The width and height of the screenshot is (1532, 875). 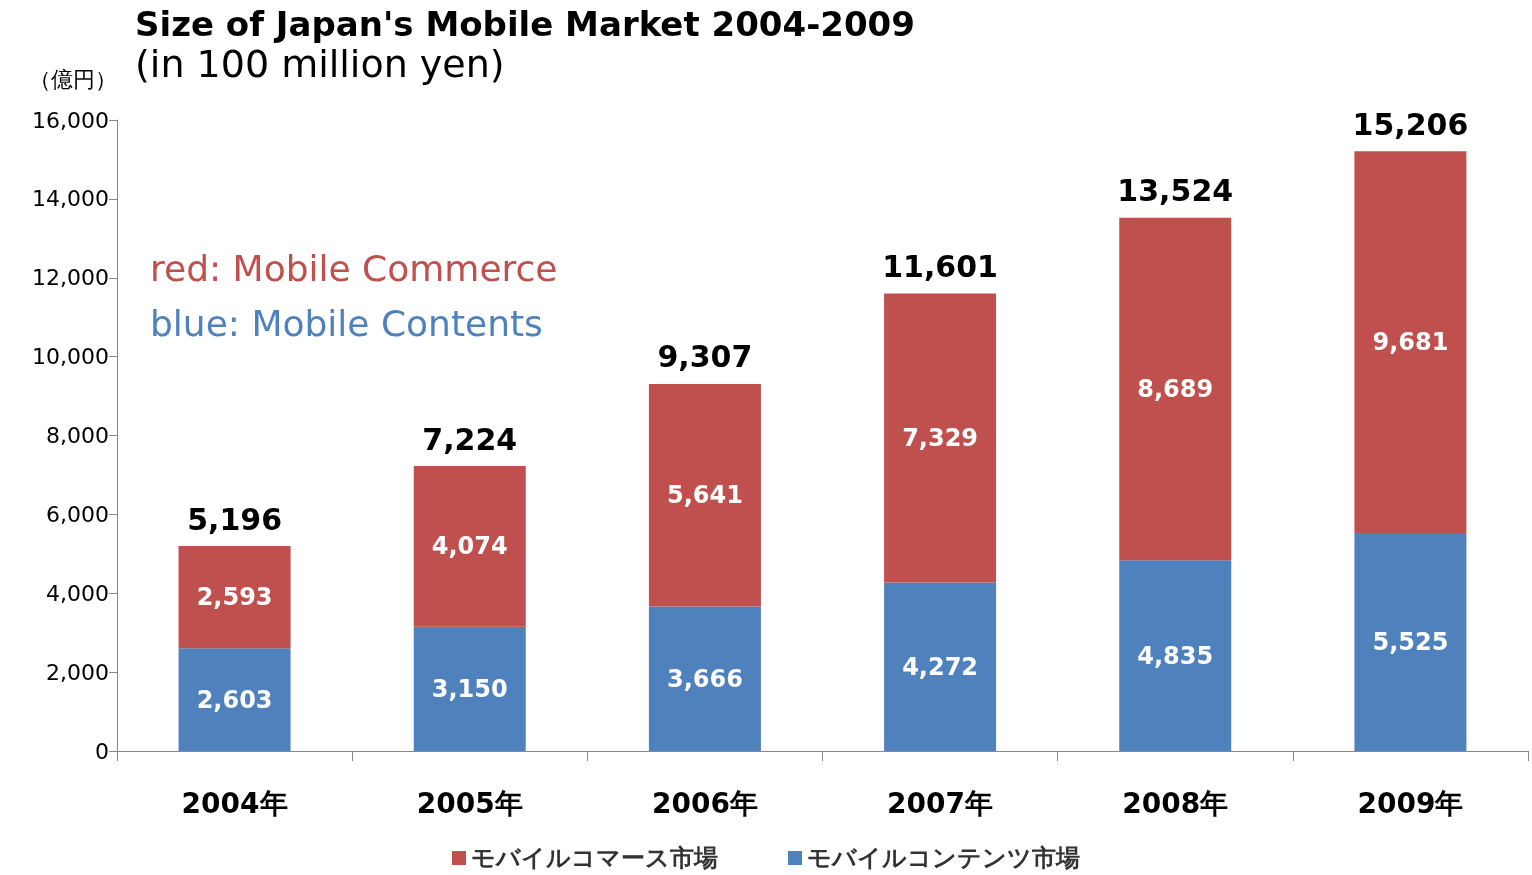 I want to click on data-label: 2,603, so click(x=234, y=699).